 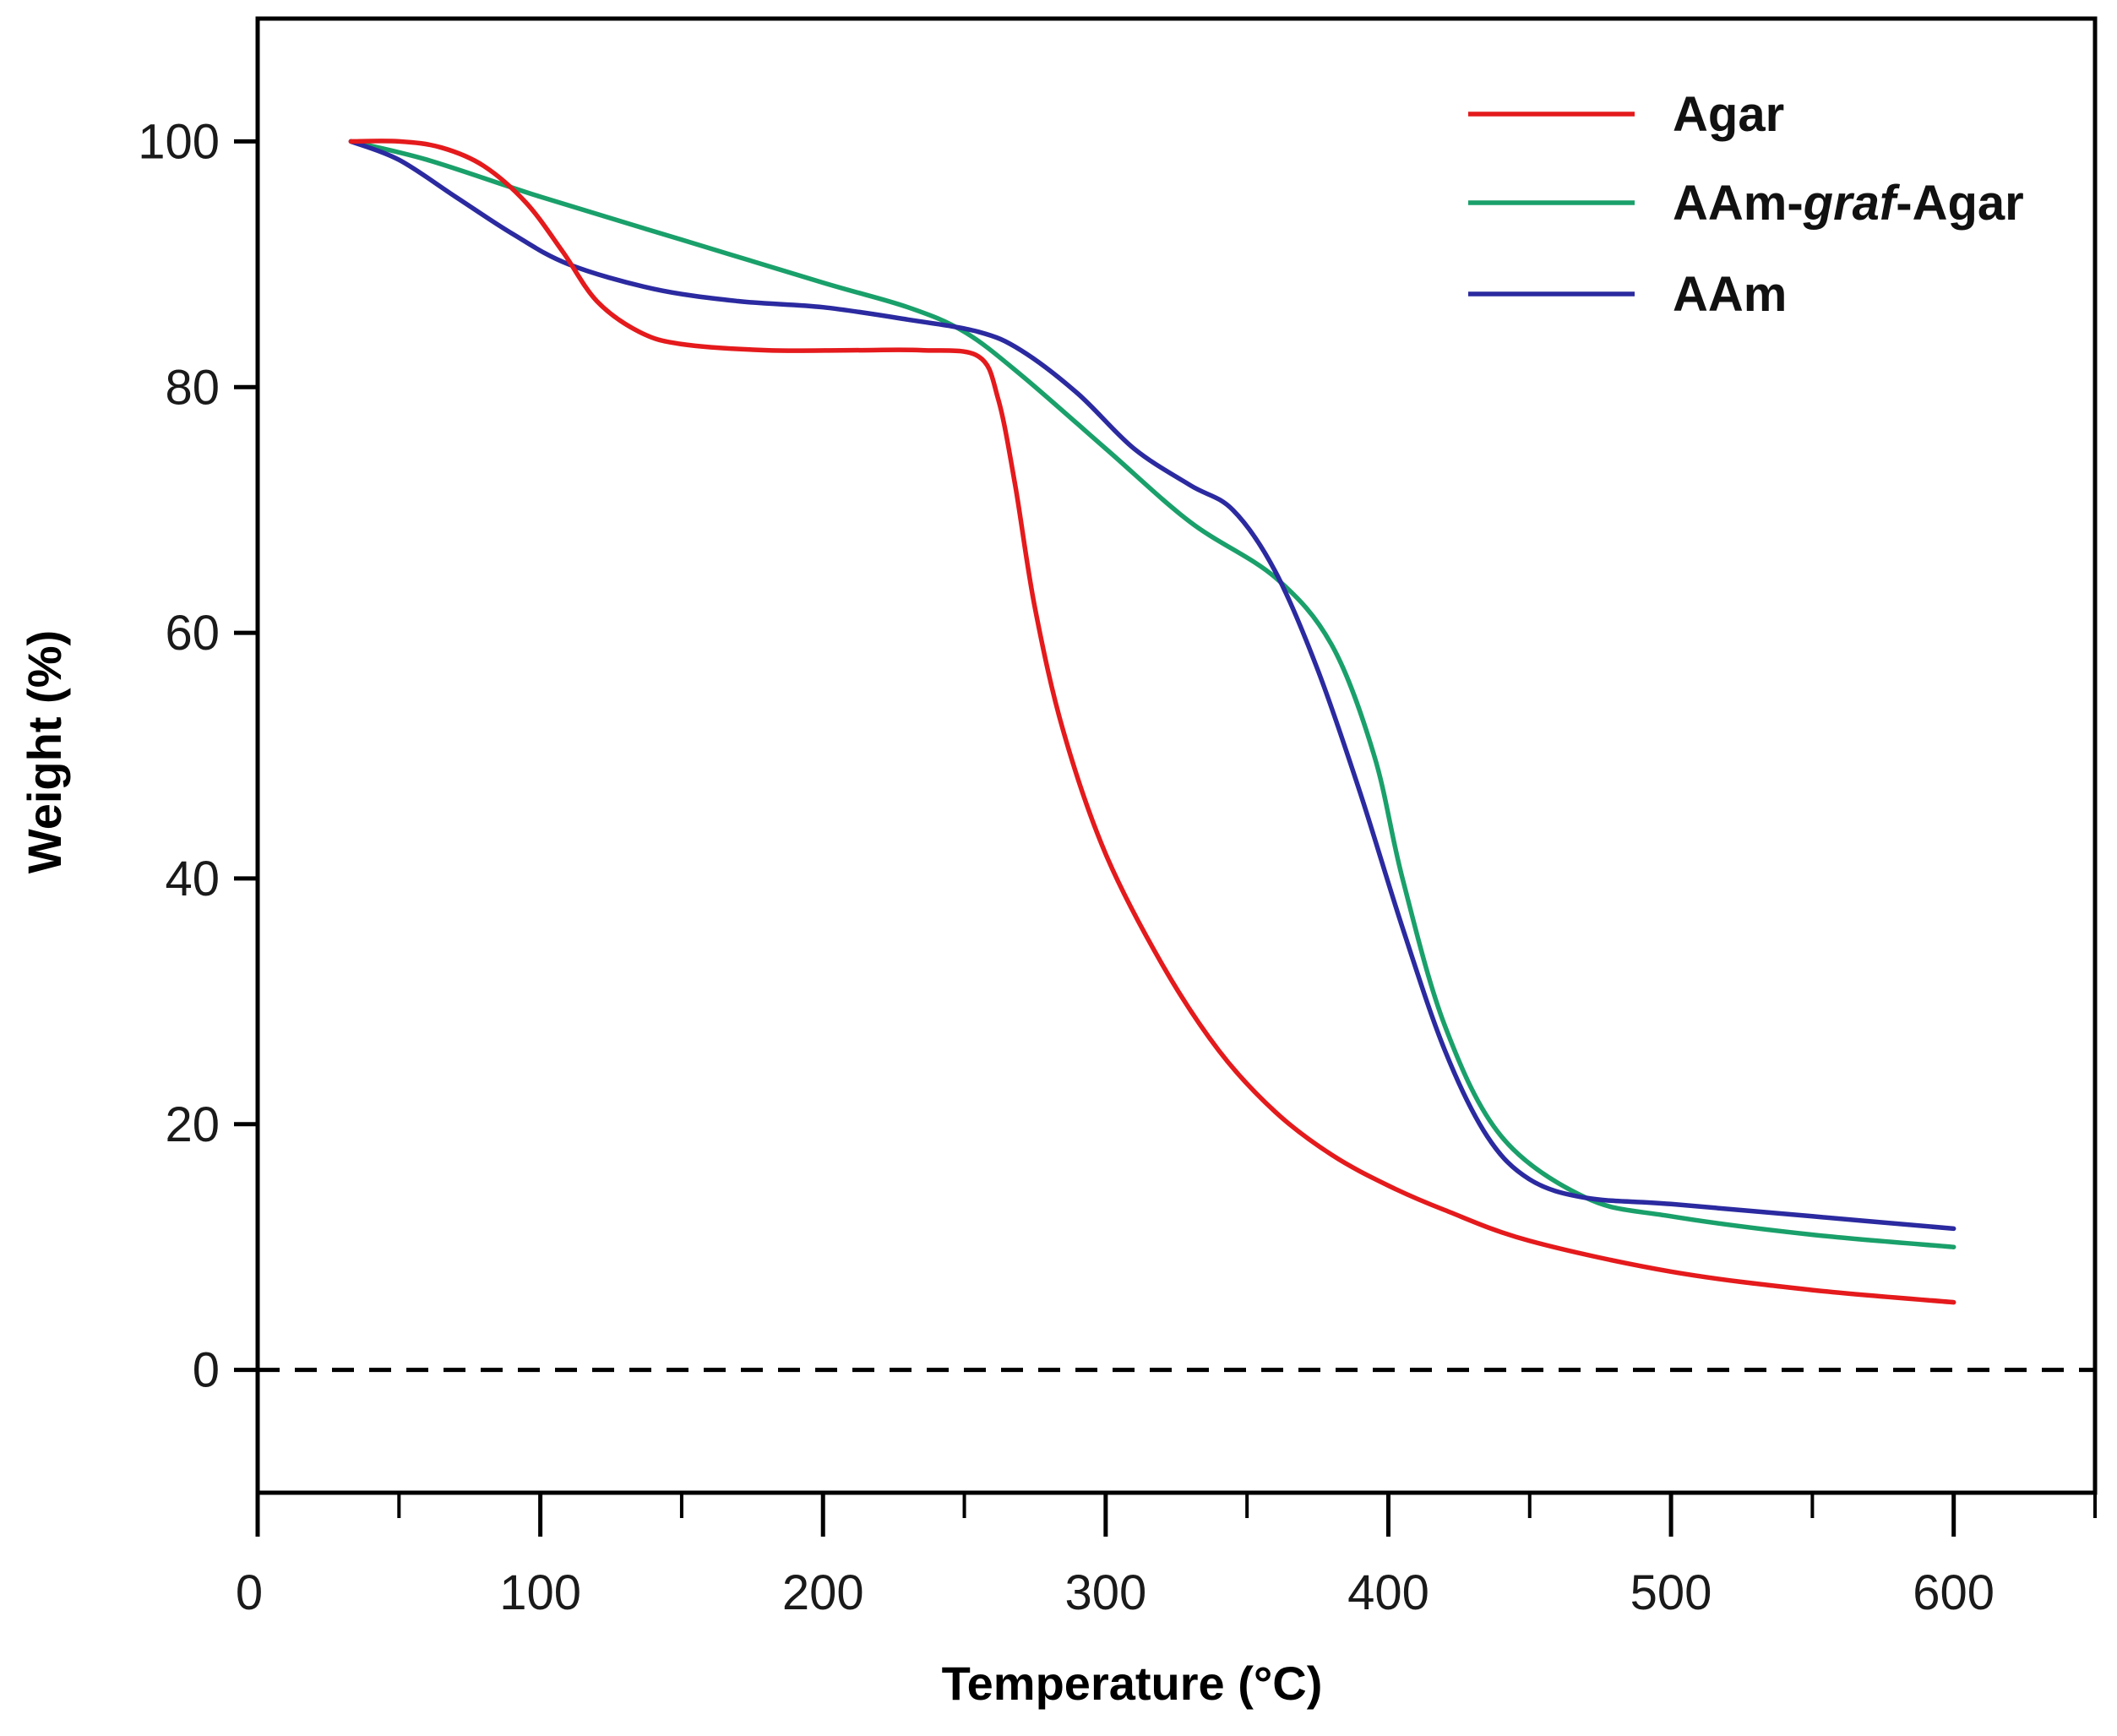 I want to click on legend-label-part: AAm-, so click(x=1738, y=203).